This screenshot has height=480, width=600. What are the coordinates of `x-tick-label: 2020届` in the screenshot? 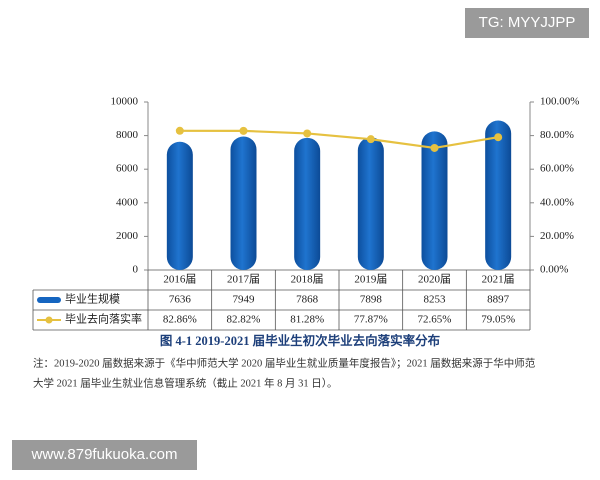 It's located at (434, 279).